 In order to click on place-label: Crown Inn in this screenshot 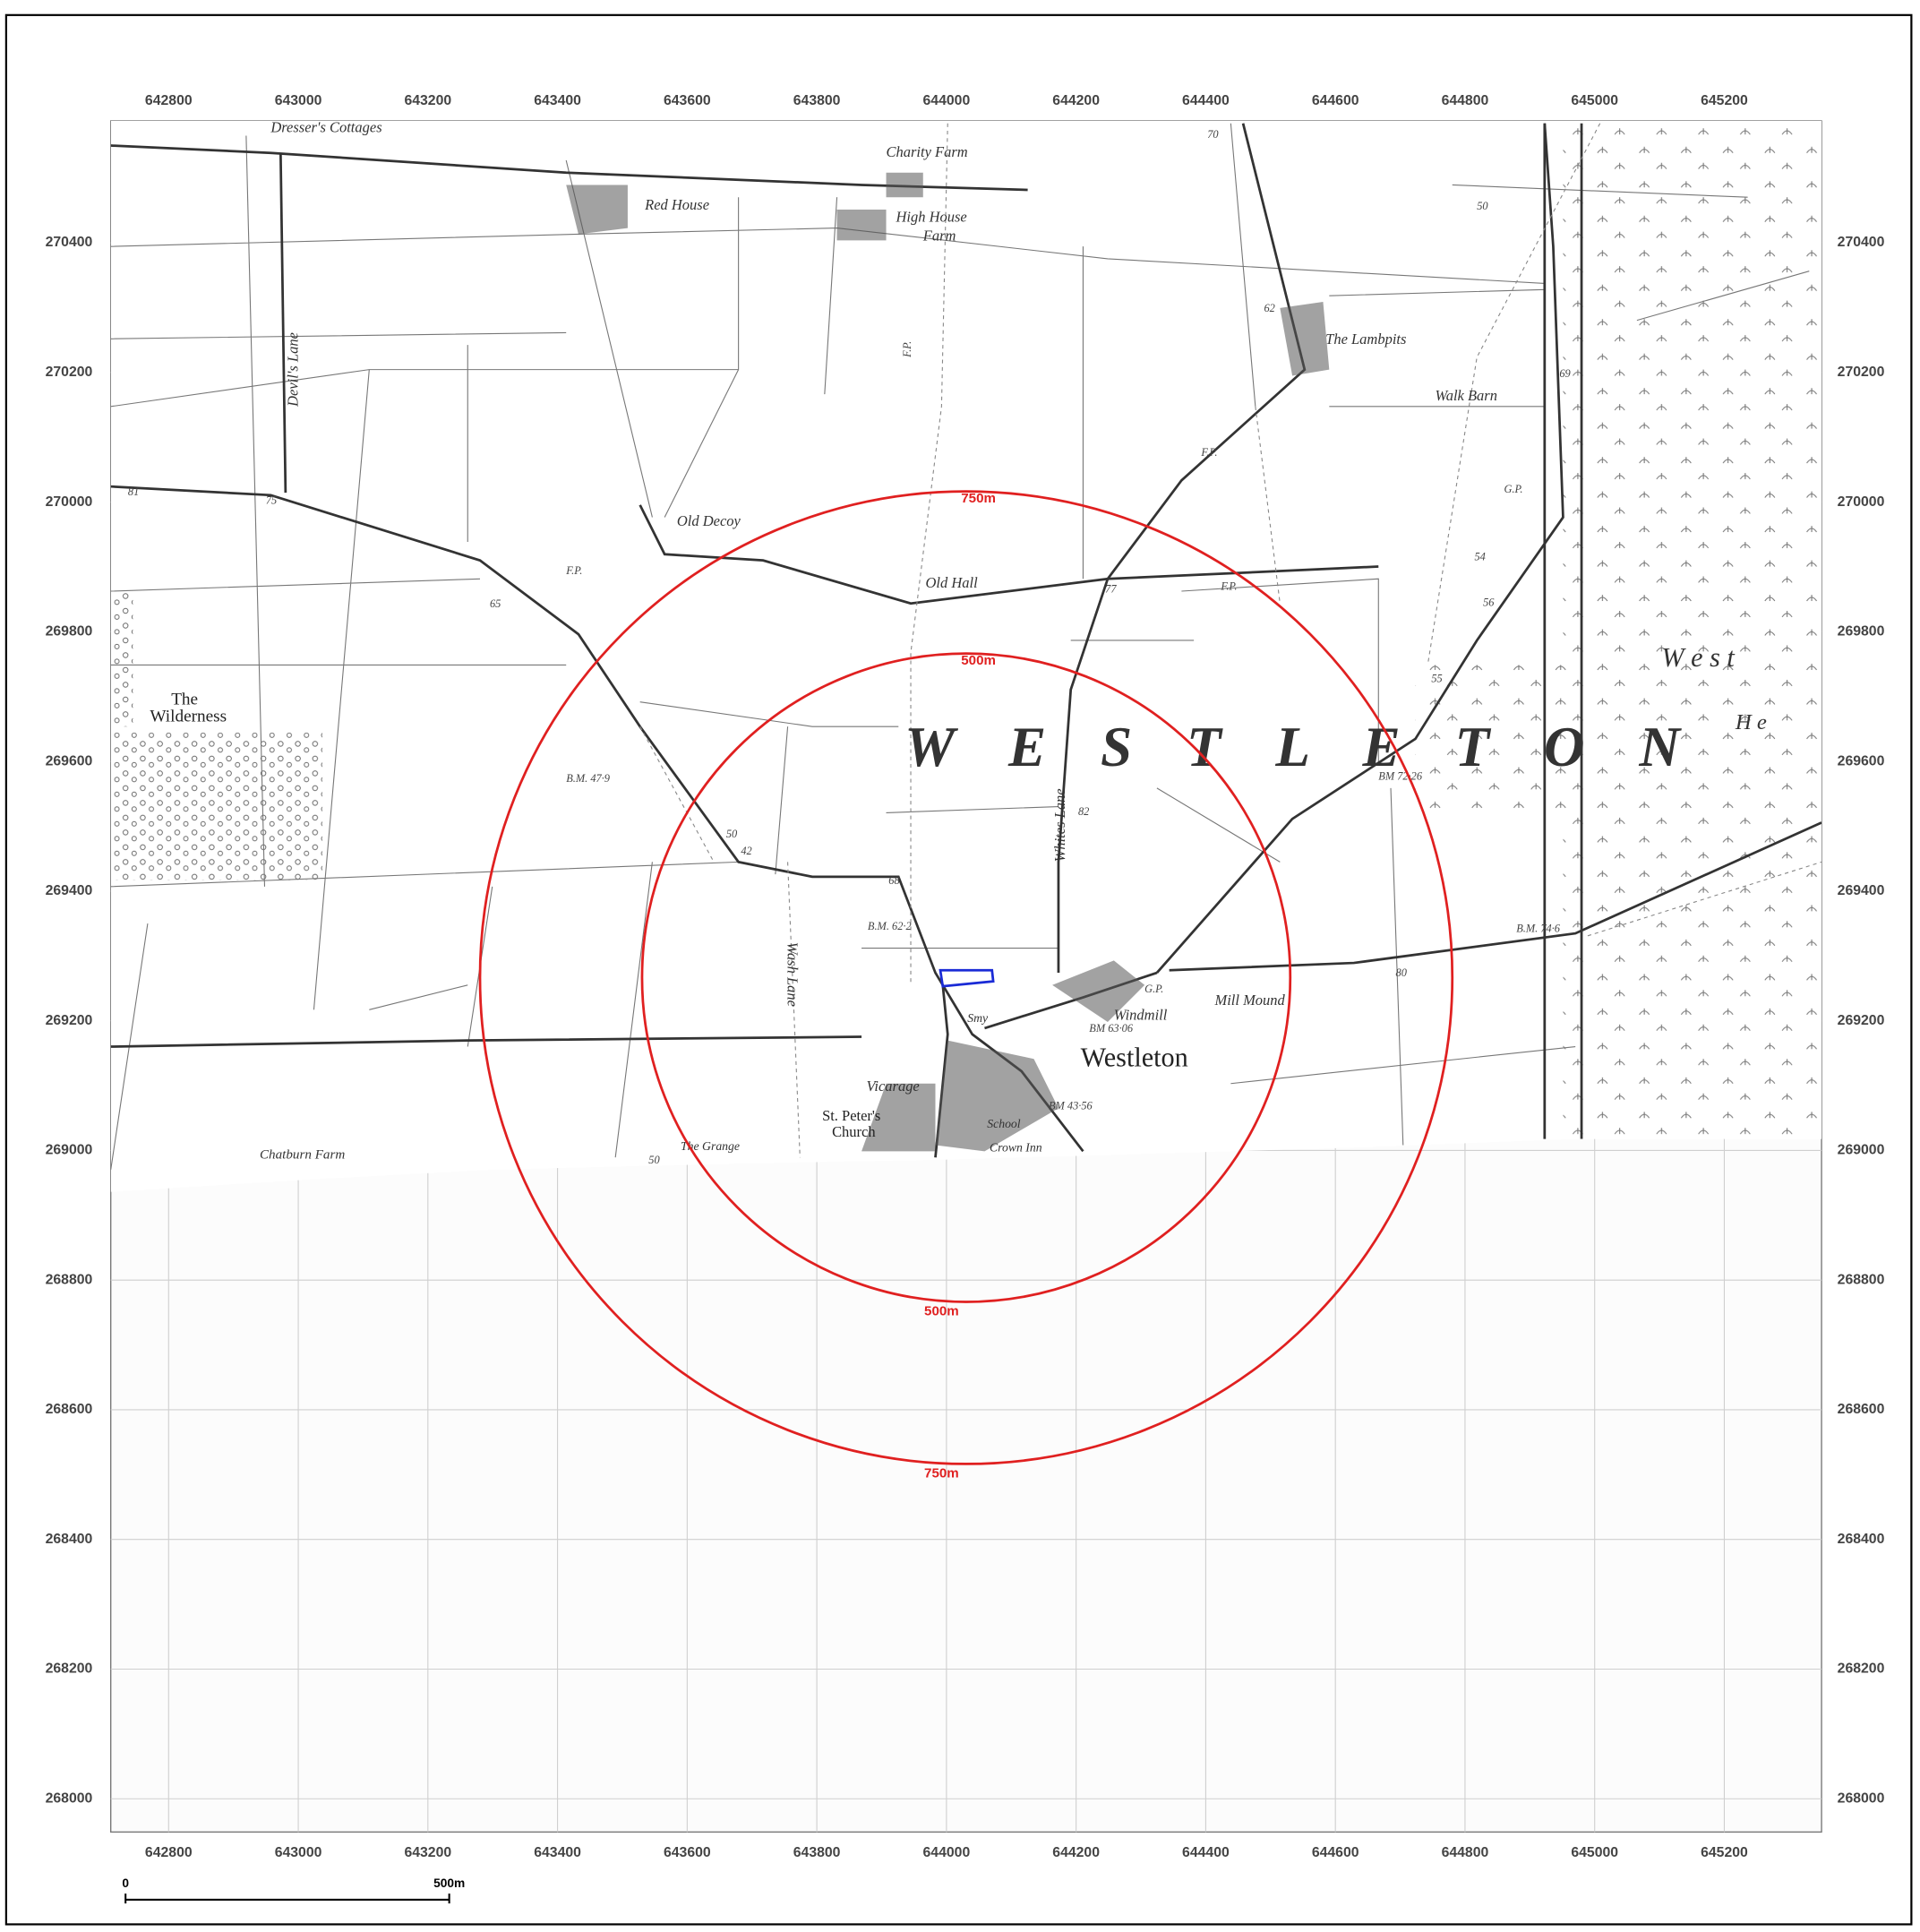, I will do `click(1016, 1147)`.